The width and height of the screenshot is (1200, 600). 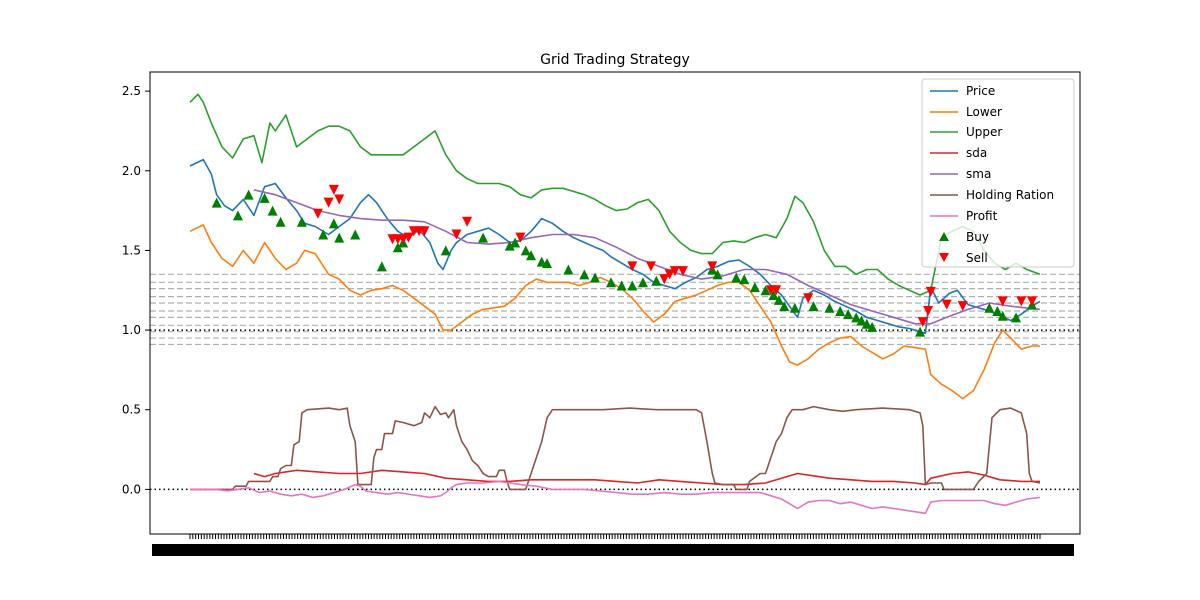 I want to click on y-tick-1: 0.5, so click(x=136, y=410).